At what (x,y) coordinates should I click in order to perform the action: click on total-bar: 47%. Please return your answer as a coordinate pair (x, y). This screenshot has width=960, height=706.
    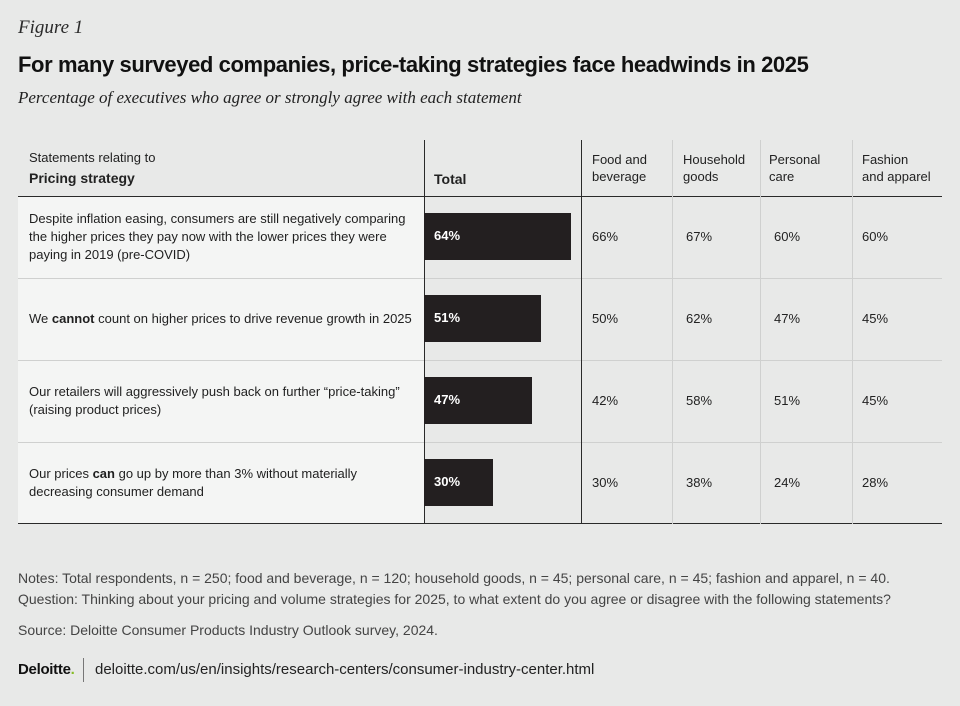
    Looking at the image, I should click on (478, 400).